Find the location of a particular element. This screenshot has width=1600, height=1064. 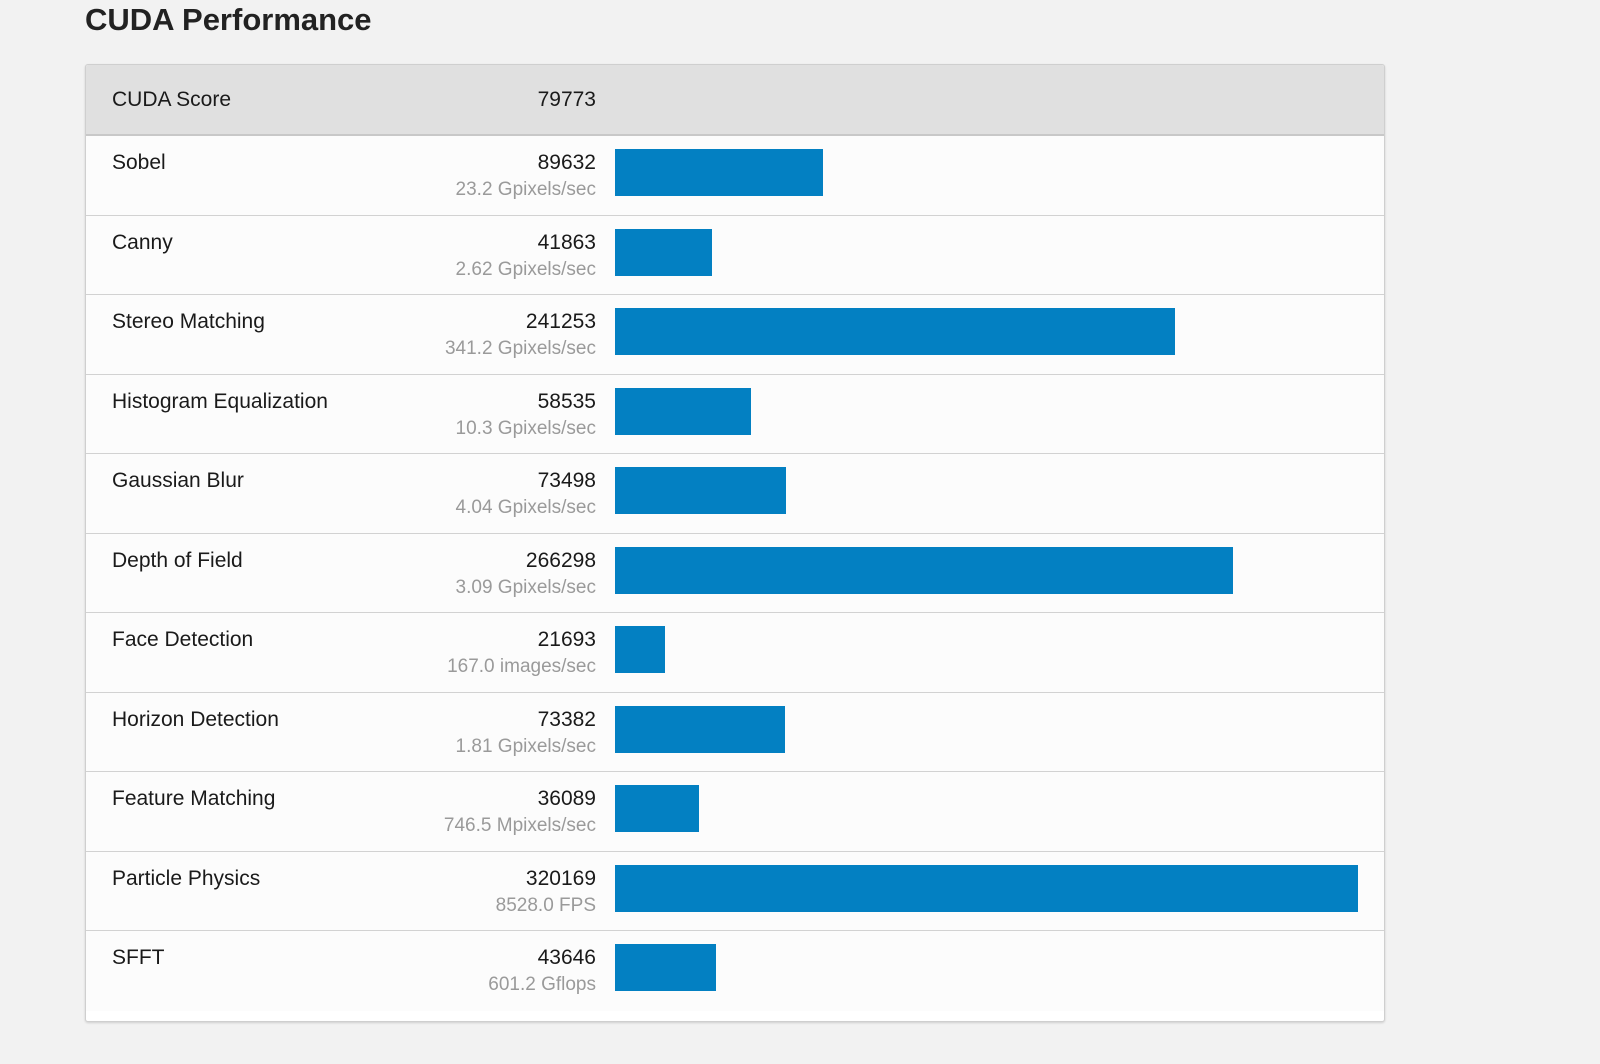

benchmark-throughput: 4.04 Gpixels/sec is located at coordinates (525, 507).